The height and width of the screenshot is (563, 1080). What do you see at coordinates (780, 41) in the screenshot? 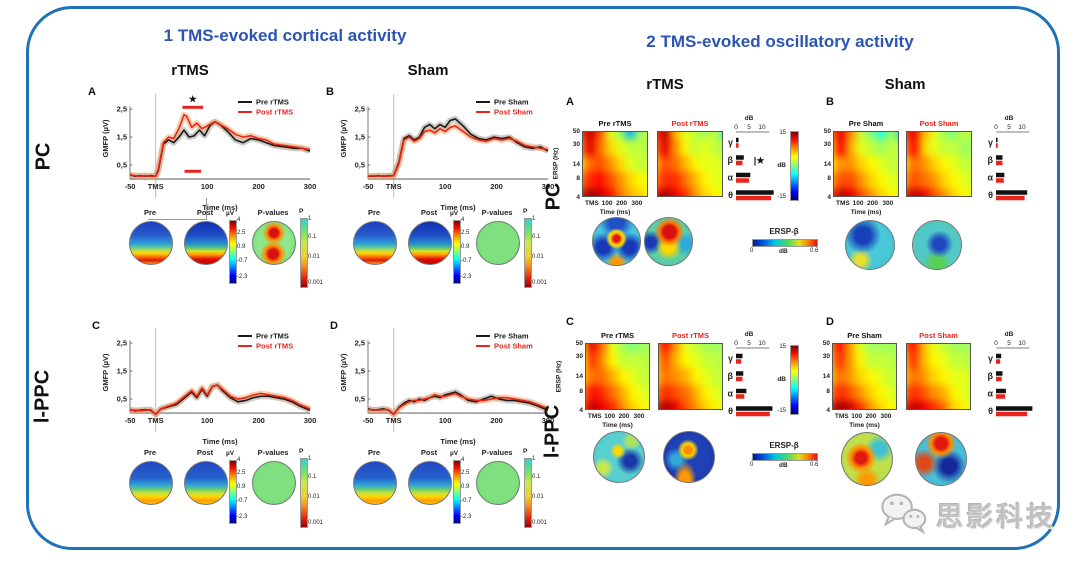
I see `section-2-title: 2 TMS-evoked oscillatory activity` at bounding box center [780, 41].